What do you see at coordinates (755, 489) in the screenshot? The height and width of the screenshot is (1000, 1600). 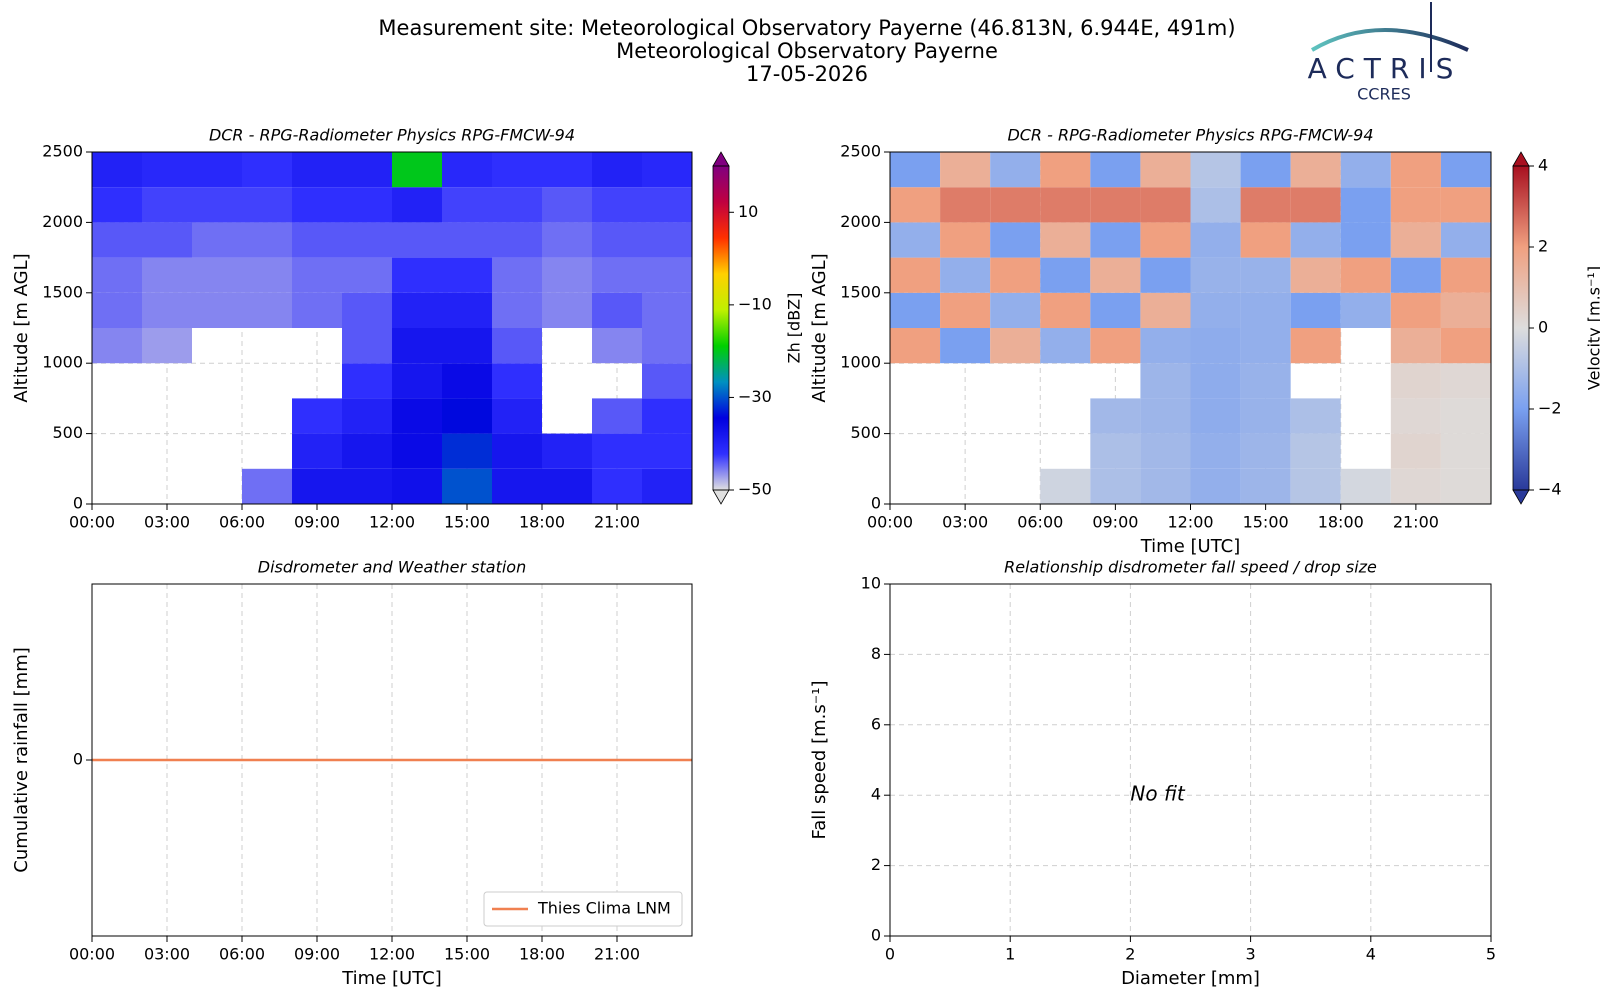 I see `colorbar-tick-label: −50` at bounding box center [755, 489].